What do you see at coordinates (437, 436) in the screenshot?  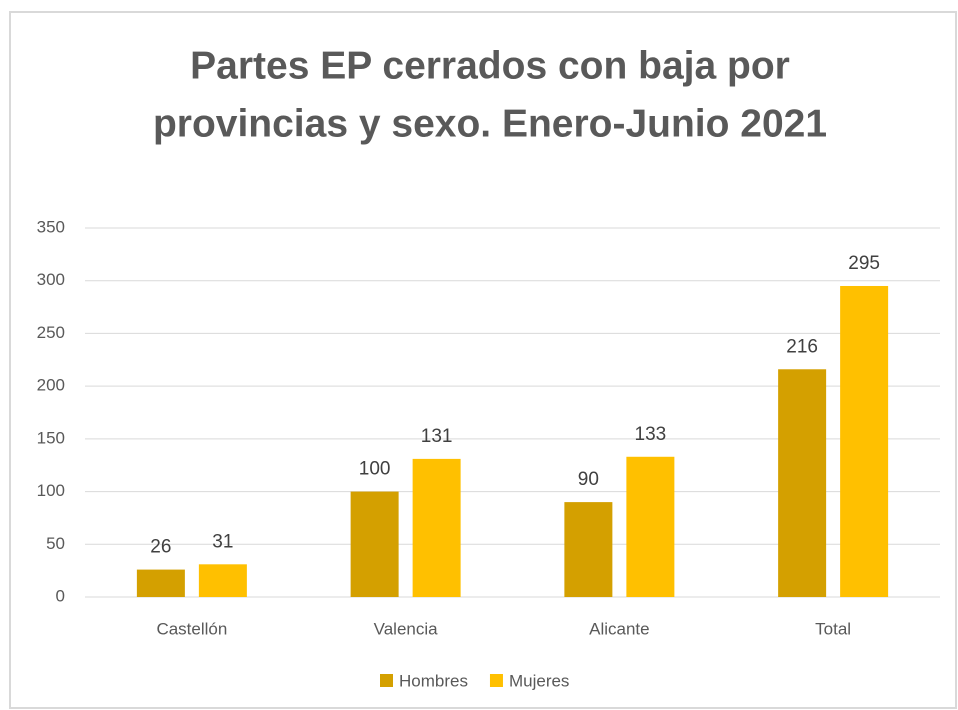 I see `value-label: 131` at bounding box center [437, 436].